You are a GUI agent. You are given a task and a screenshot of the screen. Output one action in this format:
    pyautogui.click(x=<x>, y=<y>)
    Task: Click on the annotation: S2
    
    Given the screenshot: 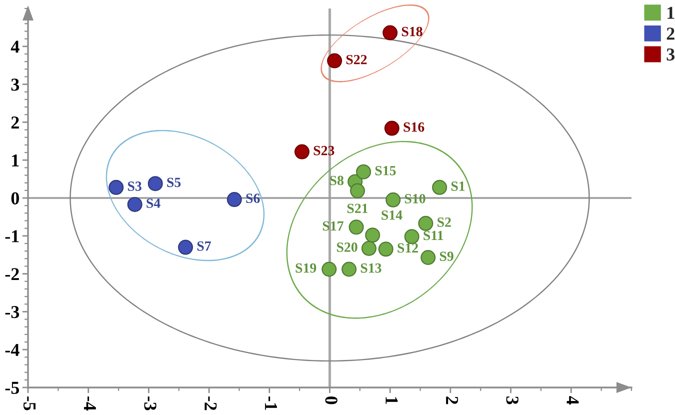 What is the action you would take?
    pyautogui.click(x=444, y=222)
    